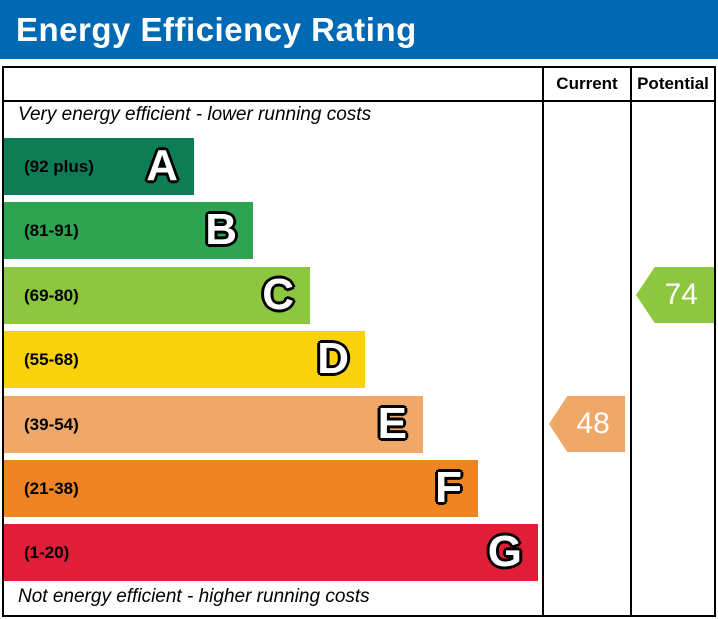  Describe the element at coordinates (221, 229) in the screenshot. I see `band-letter: B` at that location.